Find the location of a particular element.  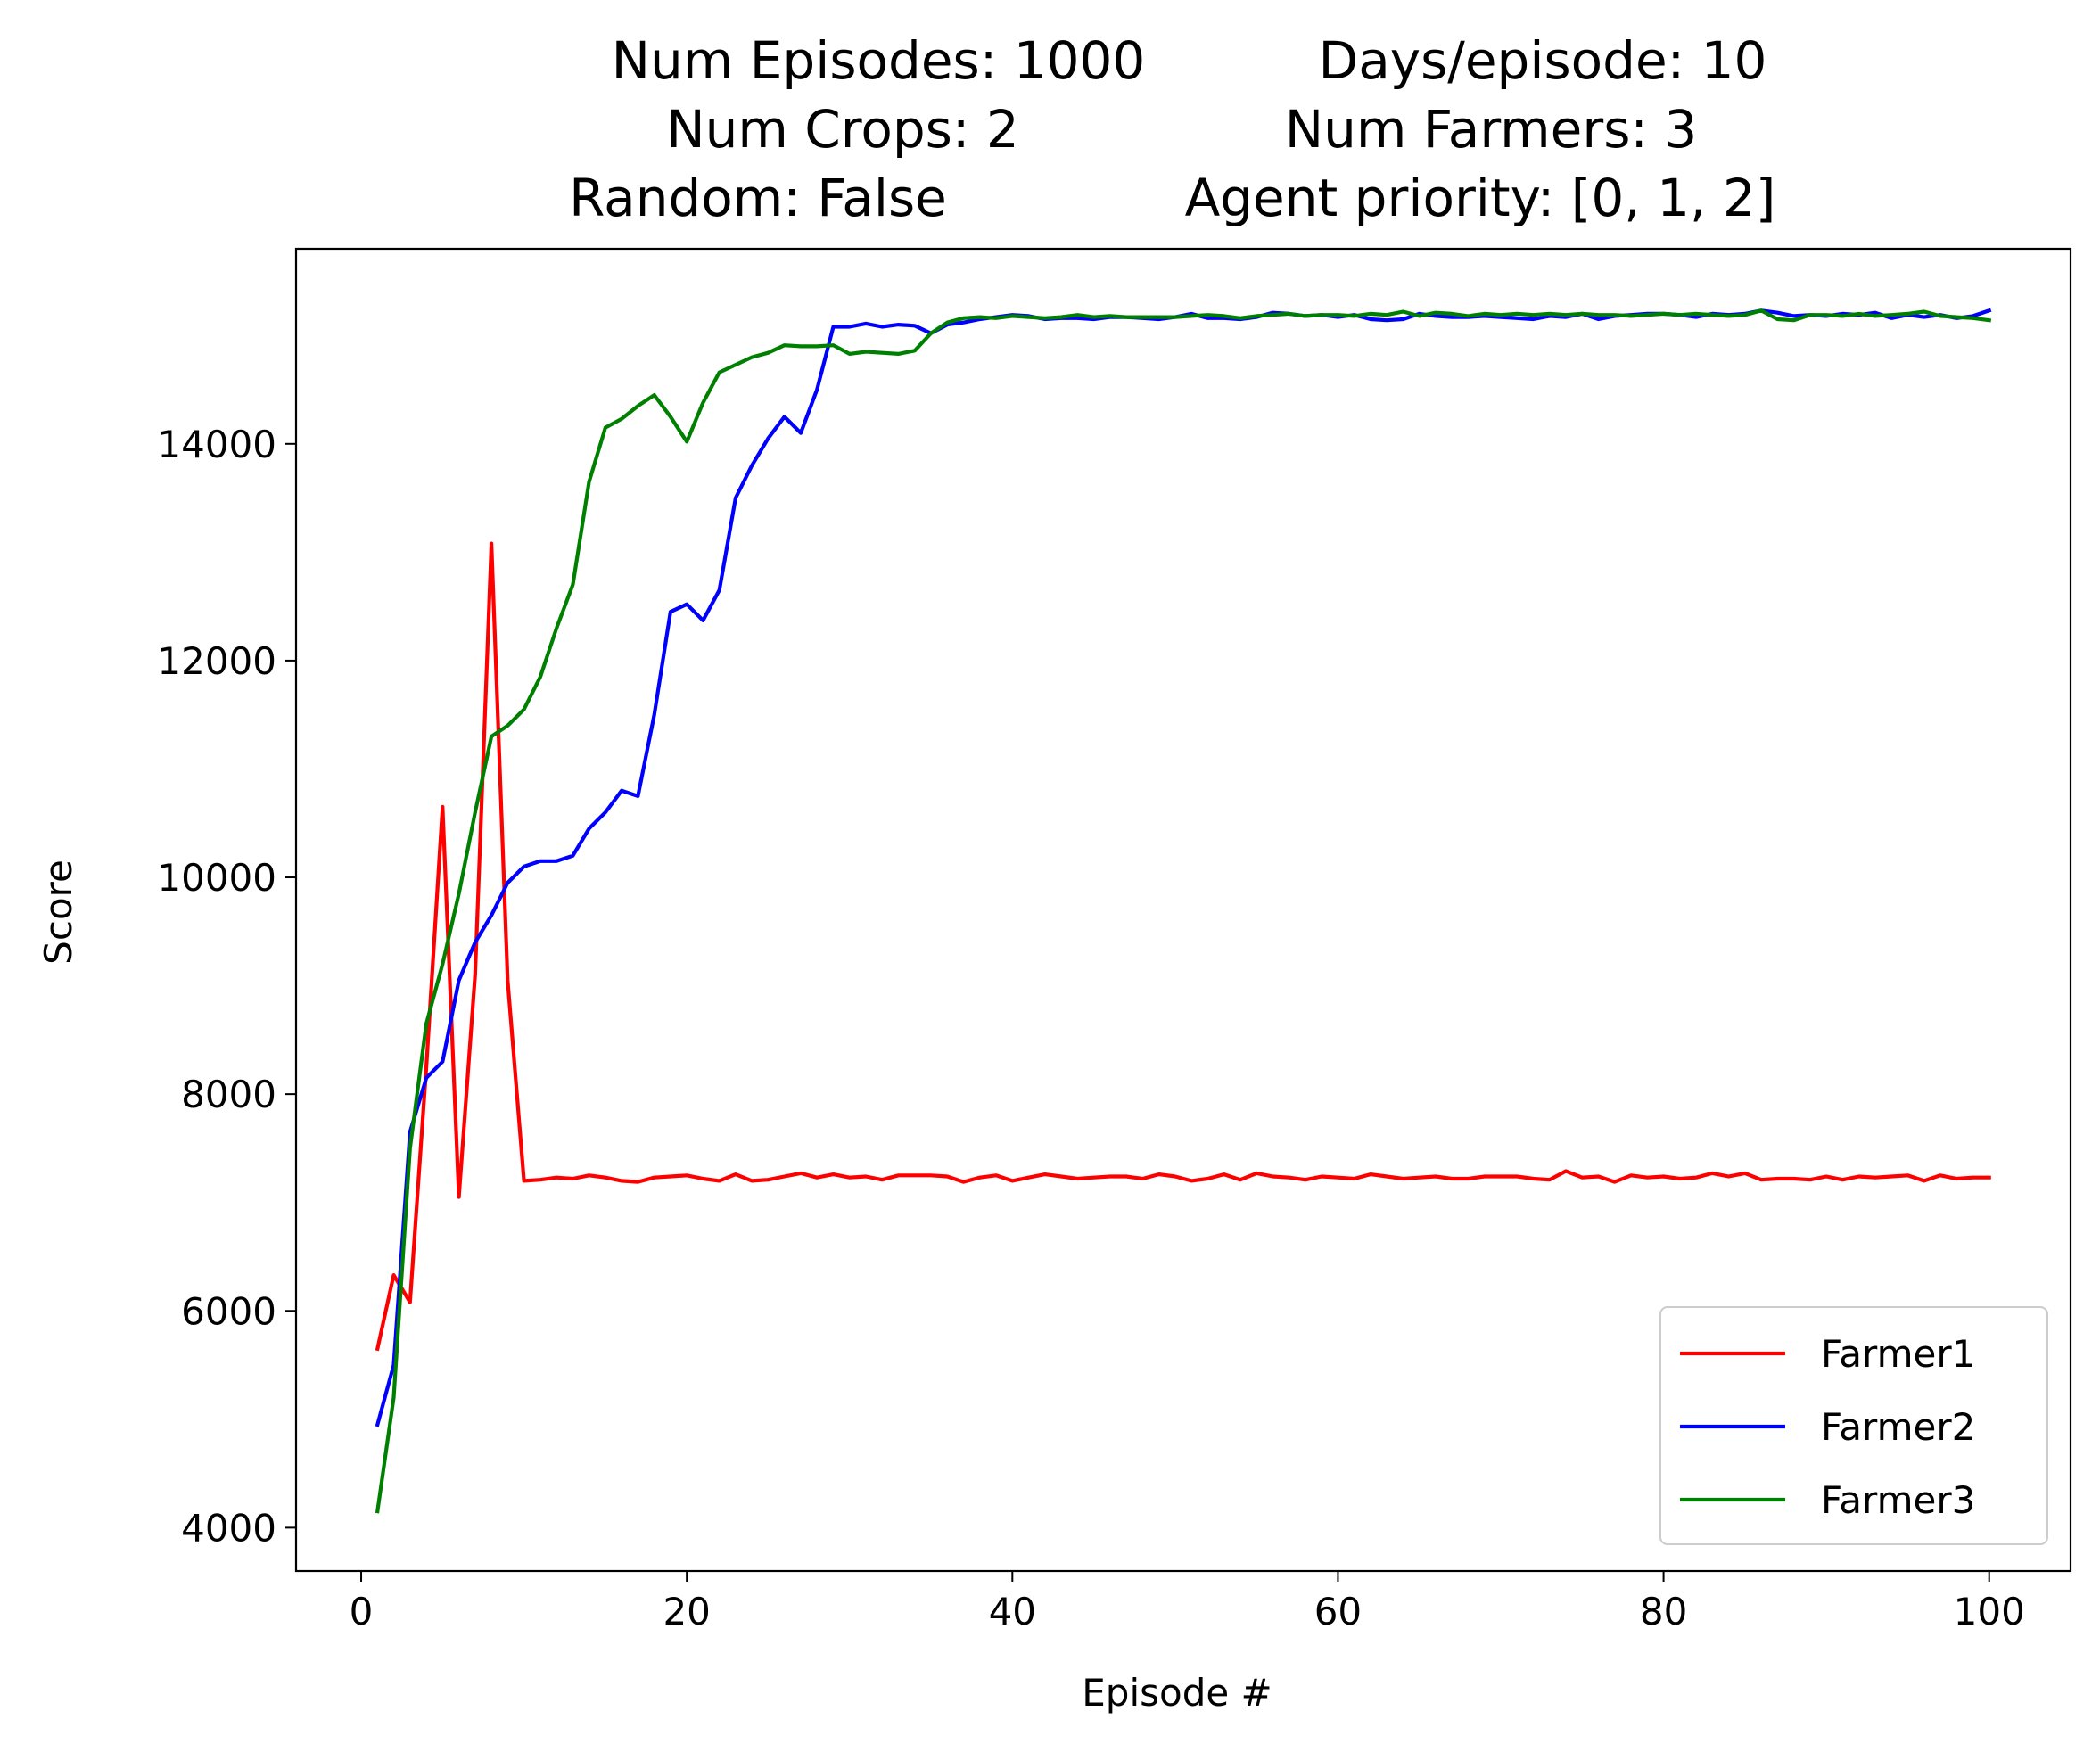

legend-label-farmer1: Farmer1 is located at coordinates (1898, 1354).